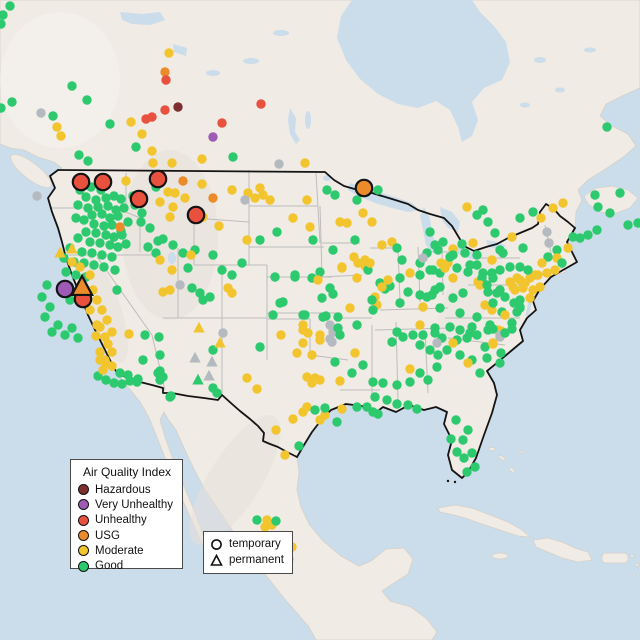  What do you see at coordinates (423, 71) in the screenshot?
I see `hudson-bay` at bounding box center [423, 71].